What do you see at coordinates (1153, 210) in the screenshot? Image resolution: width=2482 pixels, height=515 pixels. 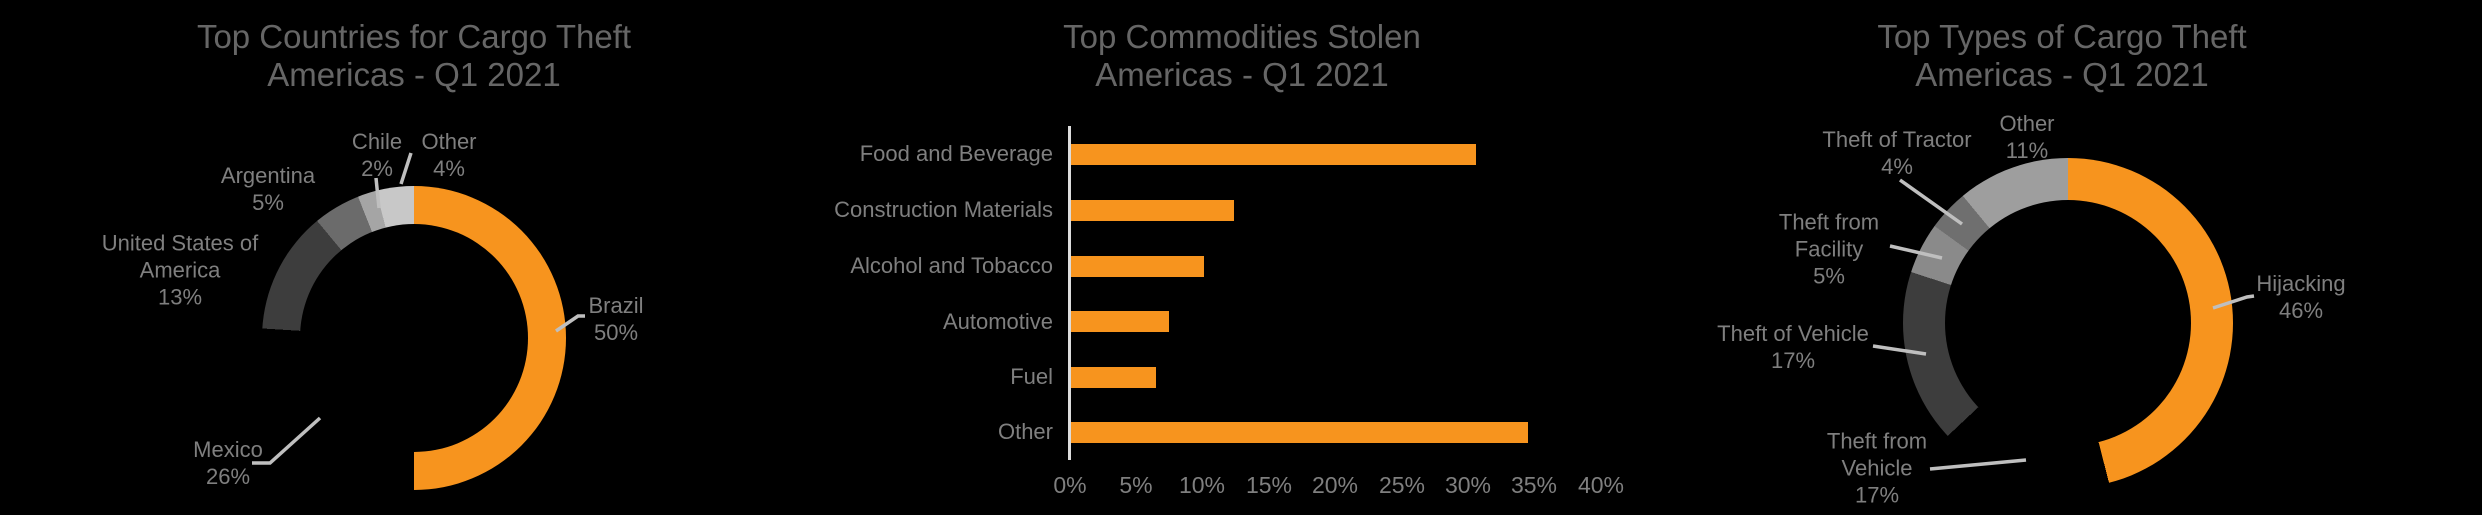 I see `bar-construction-materials` at bounding box center [1153, 210].